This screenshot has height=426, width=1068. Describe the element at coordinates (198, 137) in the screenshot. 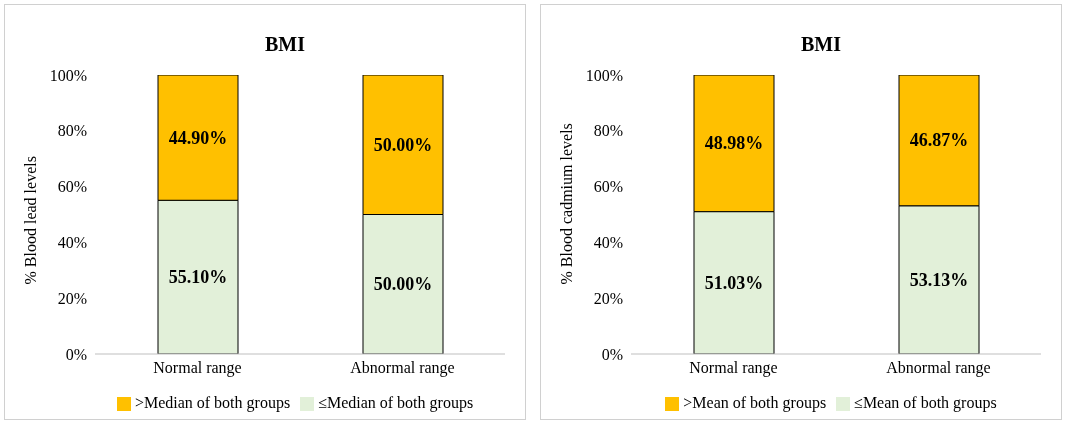

I see `data-label: 44.90%` at that location.